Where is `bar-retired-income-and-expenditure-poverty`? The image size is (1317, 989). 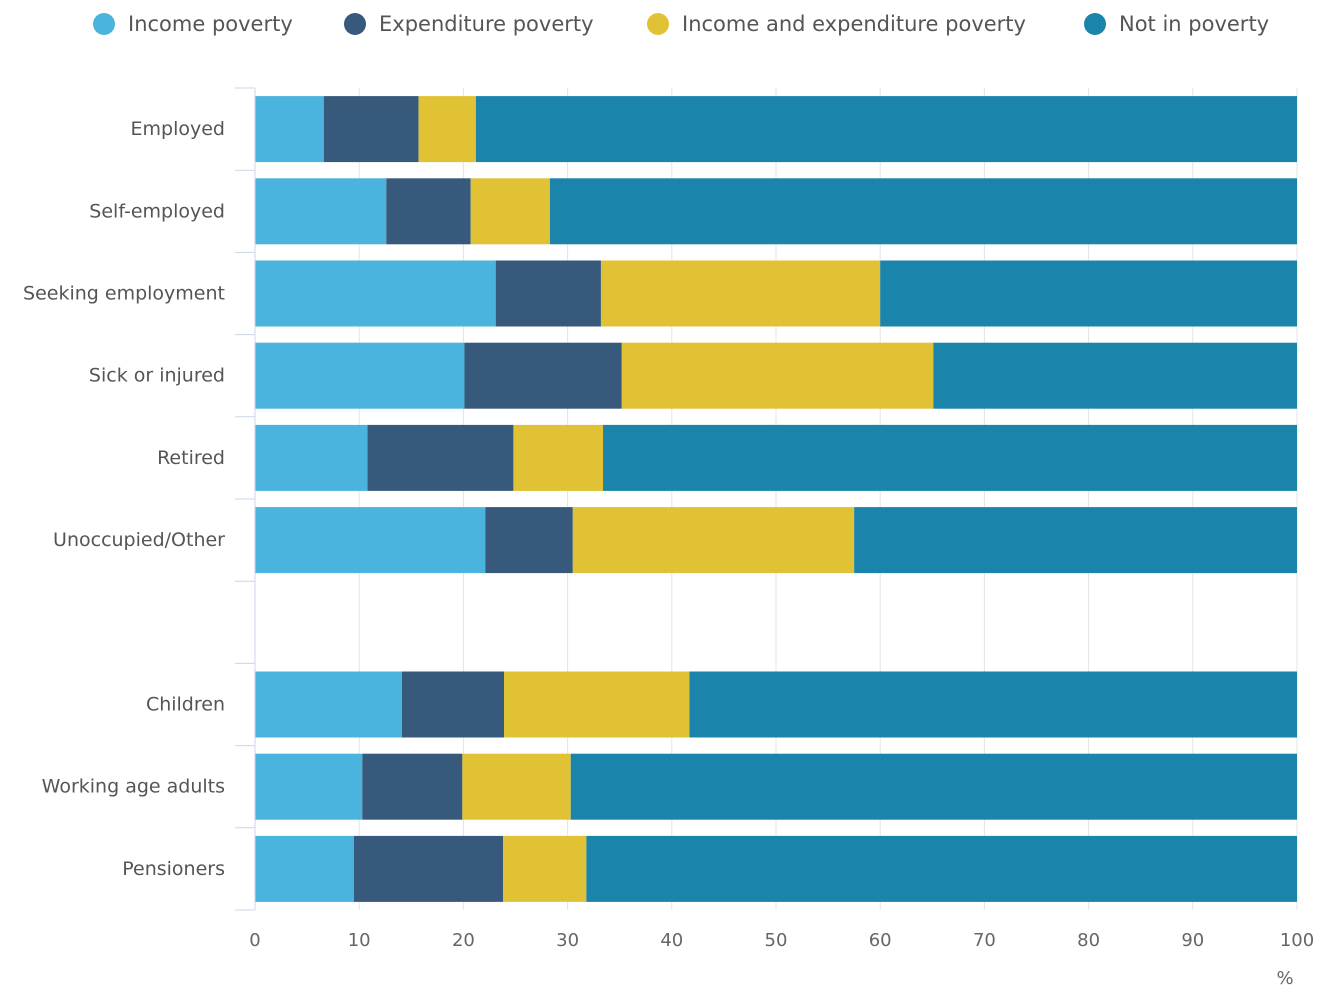 bar-retired-income-and-expenditure-poverty is located at coordinates (558, 457).